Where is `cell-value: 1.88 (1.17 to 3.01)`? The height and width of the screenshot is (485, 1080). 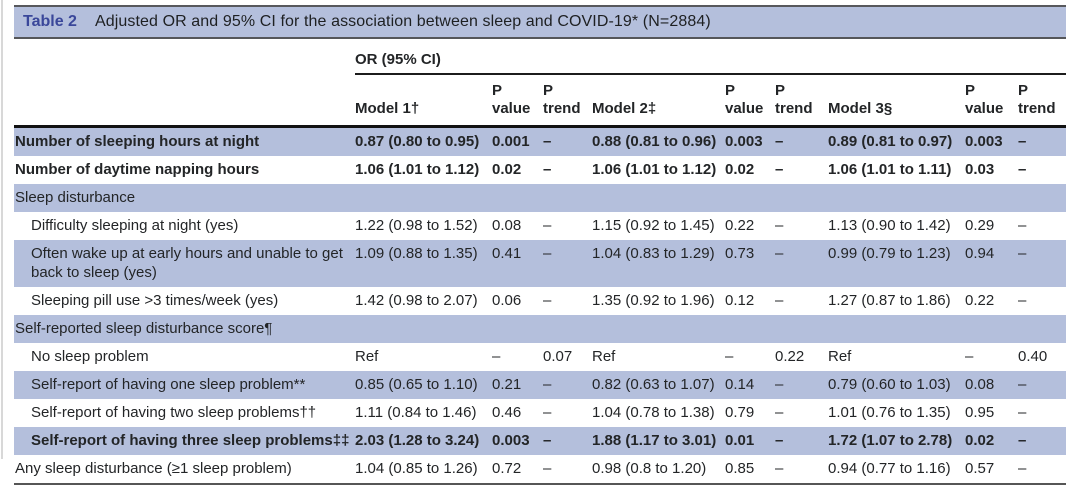 cell-value: 1.88 (1.17 to 3.01) is located at coordinates (658, 441).